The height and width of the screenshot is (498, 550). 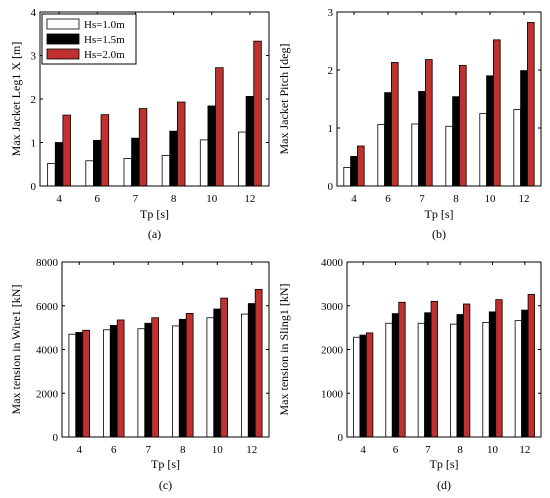 What do you see at coordinates (89, 39) in the screenshot?
I see `legend: Hs=1.0m Hs=1.5m Hs=2.0m` at bounding box center [89, 39].